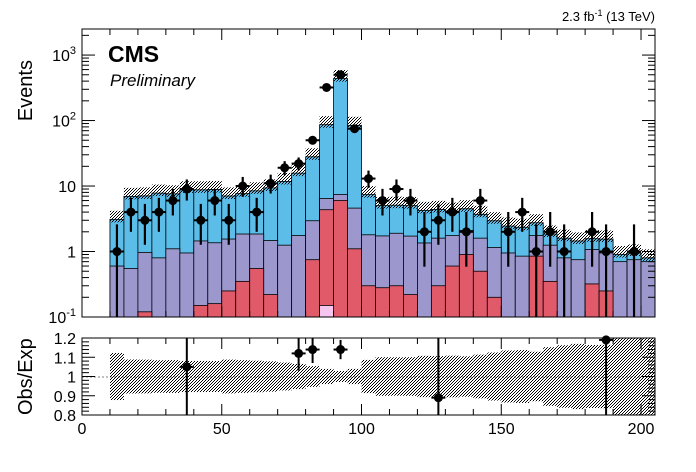  I want to click on y-tick-label: 10, so click(67, 187).